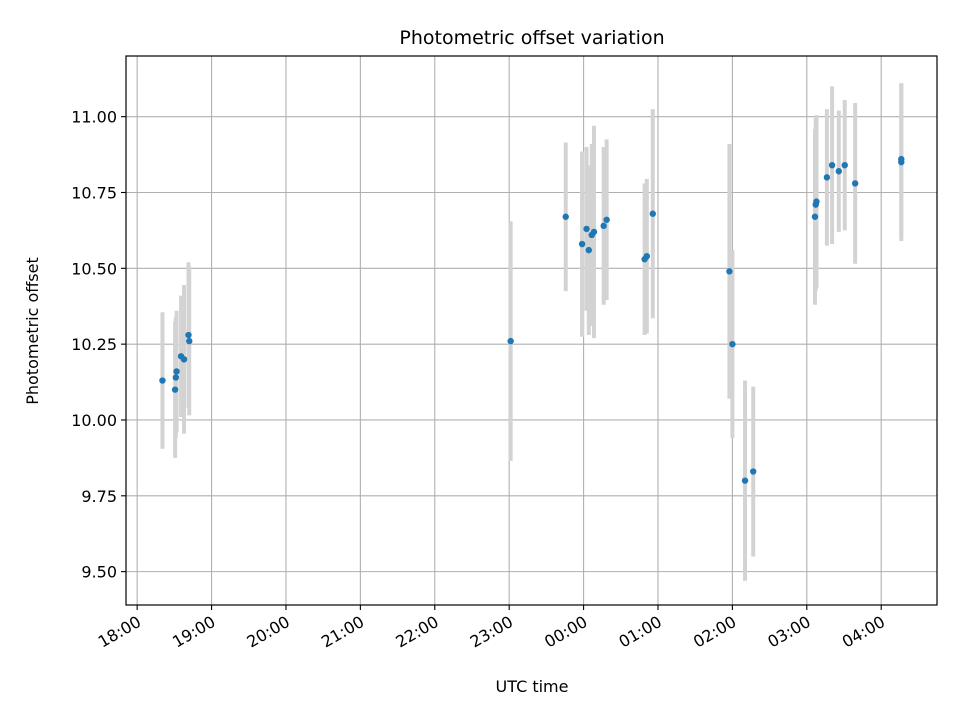  What do you see at coordinates (32, 331) in the screenshot?
I see `y-axis-label: Photometric offset` at bounding box center [32, 331].